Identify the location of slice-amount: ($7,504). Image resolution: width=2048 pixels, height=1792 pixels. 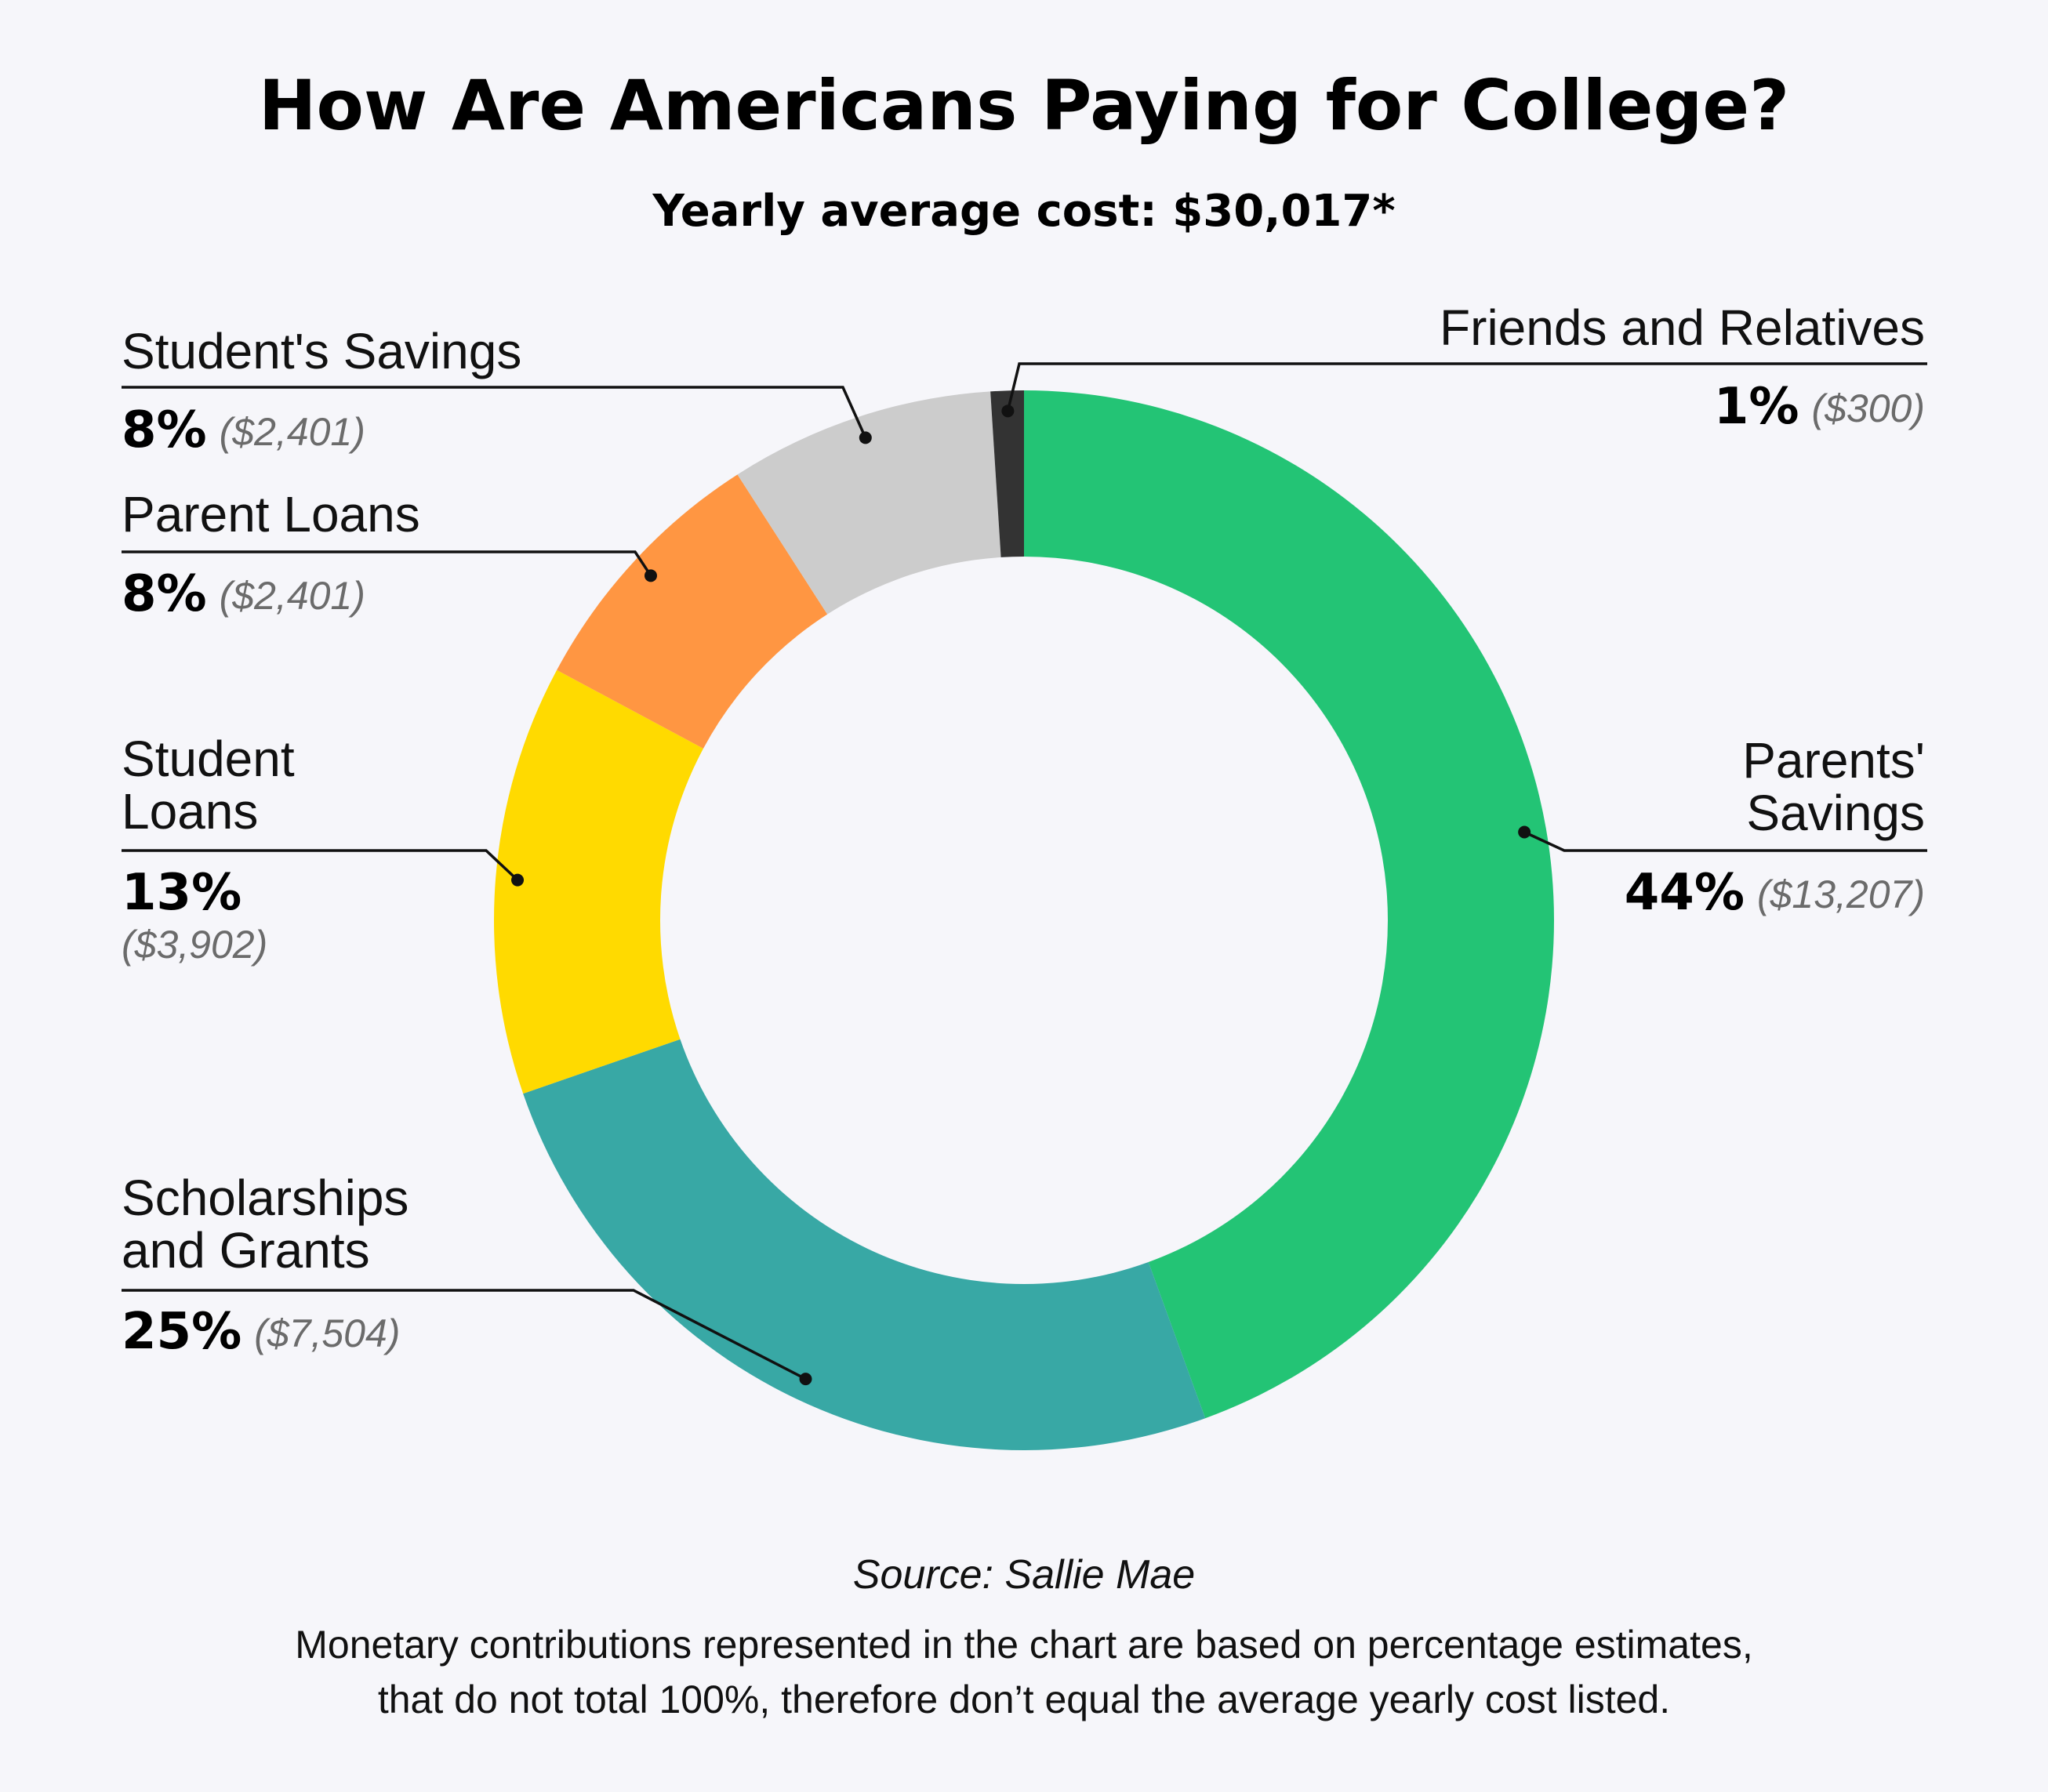
(327, 1333).